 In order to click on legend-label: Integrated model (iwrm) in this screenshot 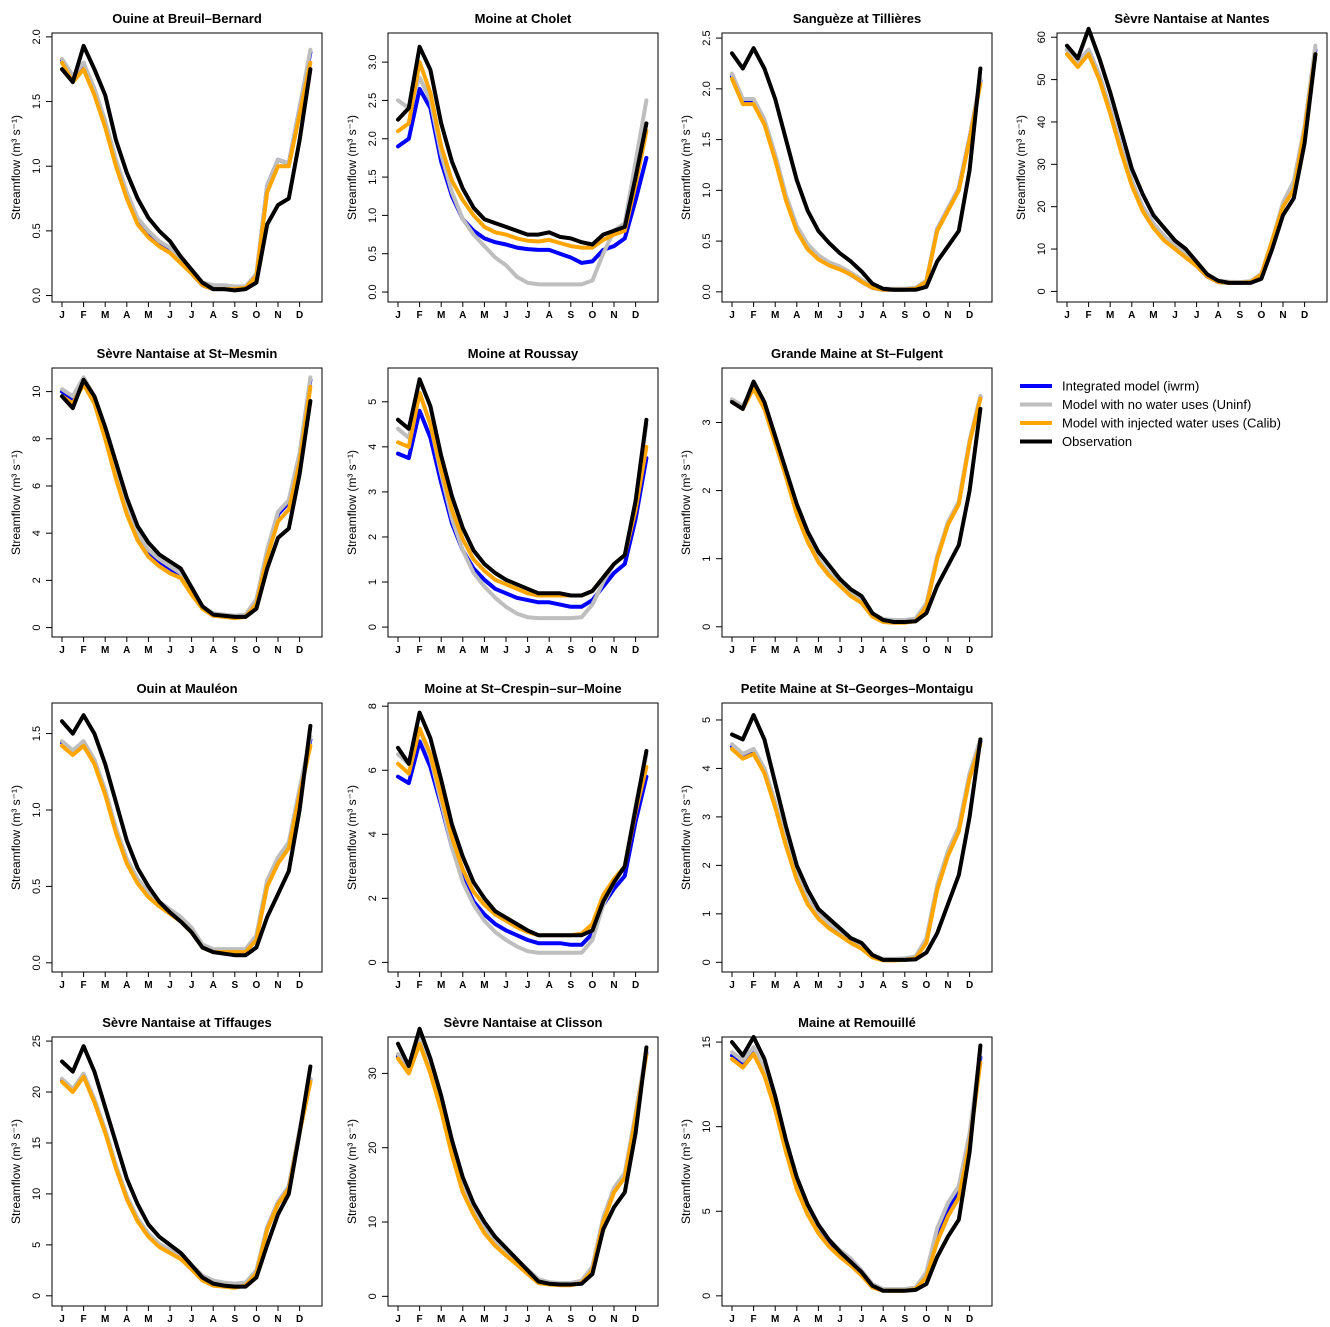, I will do `click(1130, 386)`.